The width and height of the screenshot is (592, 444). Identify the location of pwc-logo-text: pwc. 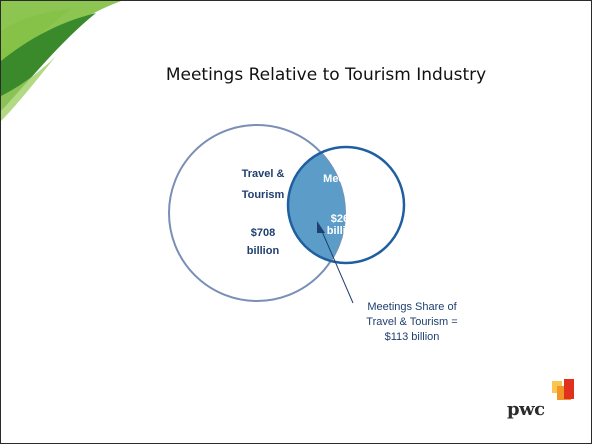
(526, 409).